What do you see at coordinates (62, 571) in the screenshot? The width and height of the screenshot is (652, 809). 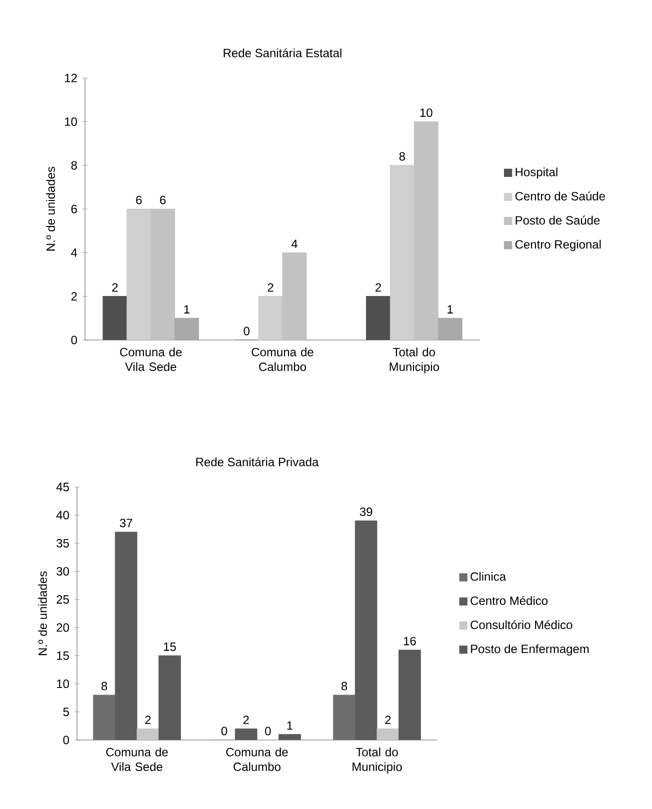 I see `y-tick-label: 30` at bounding box center [62, 571].